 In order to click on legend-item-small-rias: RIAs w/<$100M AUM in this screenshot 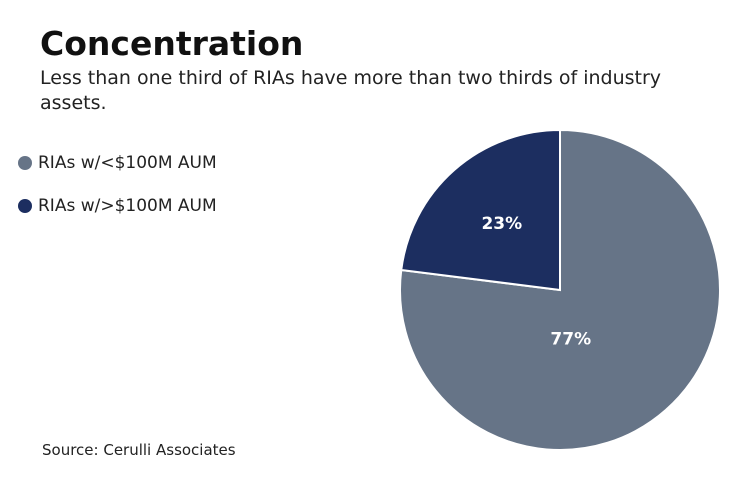, I will do `click(117, 163)`.